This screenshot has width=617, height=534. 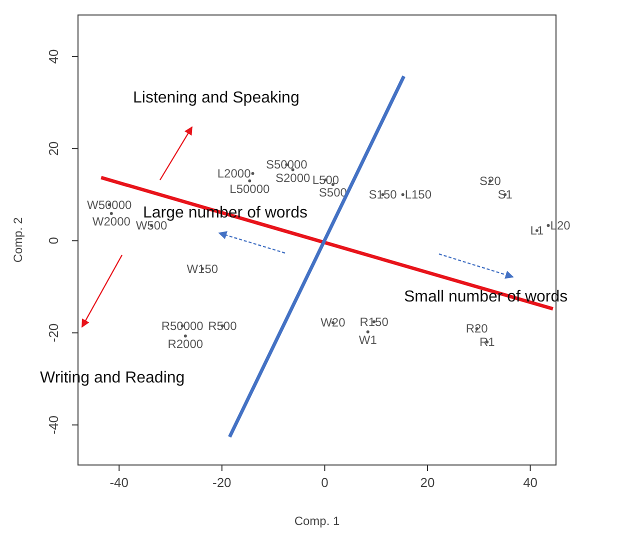 What do you see at coordinates (53, 332) in the screenshot?
I see `y-tick-label: -20` at bounding box center [53, 332].